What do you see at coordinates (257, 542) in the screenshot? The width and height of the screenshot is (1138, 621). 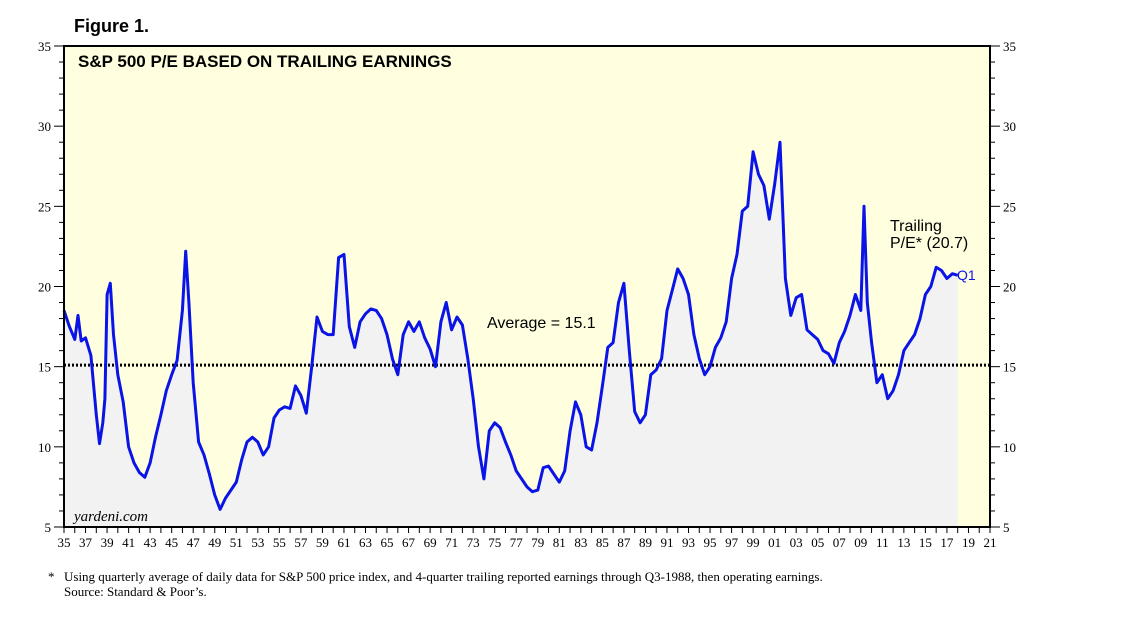 I see `x-tick-label: 53` at bounding box center [257, 542].